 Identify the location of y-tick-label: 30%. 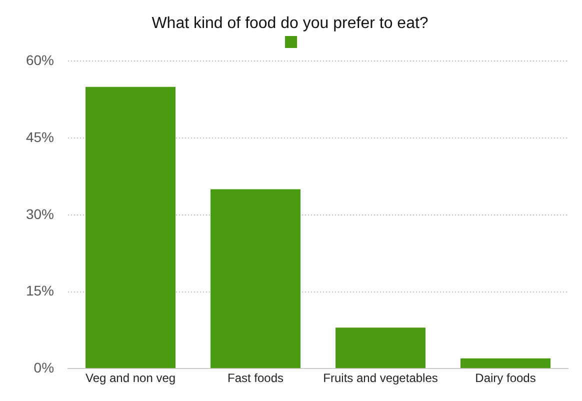
(40, 214).